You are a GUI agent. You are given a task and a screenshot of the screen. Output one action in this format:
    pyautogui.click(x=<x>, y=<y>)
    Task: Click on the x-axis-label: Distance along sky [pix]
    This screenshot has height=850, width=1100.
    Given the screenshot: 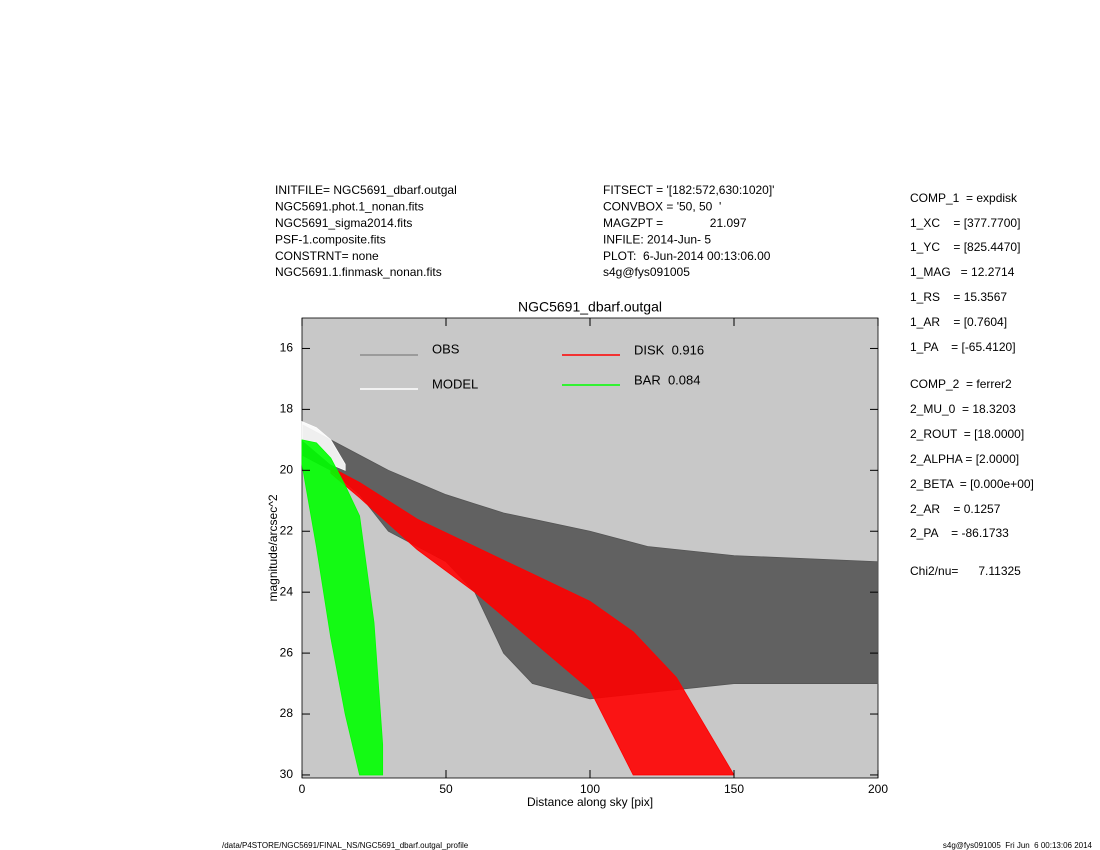 What is the action you would take?
    pyautogui.click(x=590, y=802)
    